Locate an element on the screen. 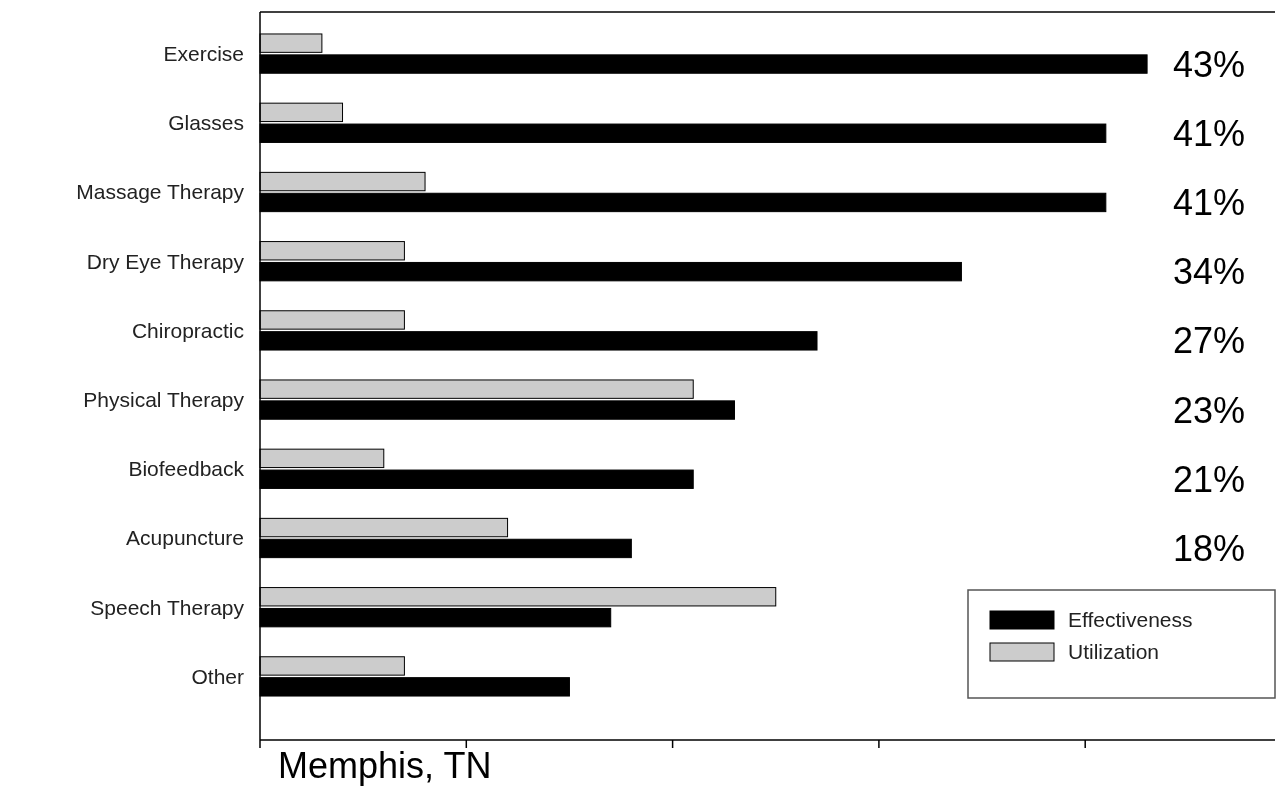 The width and height of the screenshot is (1279, 788). data-label: 34% is located at coordinates (1208, 272).